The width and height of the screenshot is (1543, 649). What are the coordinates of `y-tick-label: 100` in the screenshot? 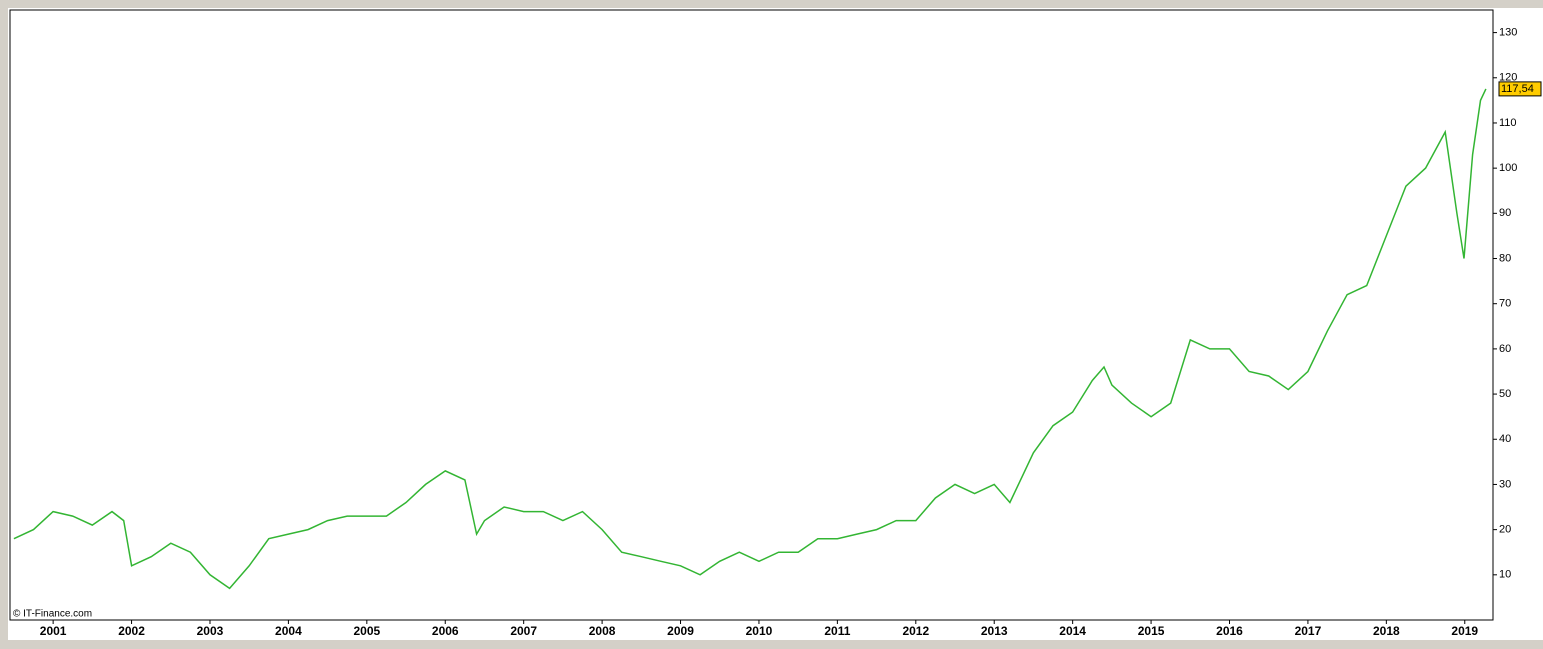 It's located at (1508, 168).